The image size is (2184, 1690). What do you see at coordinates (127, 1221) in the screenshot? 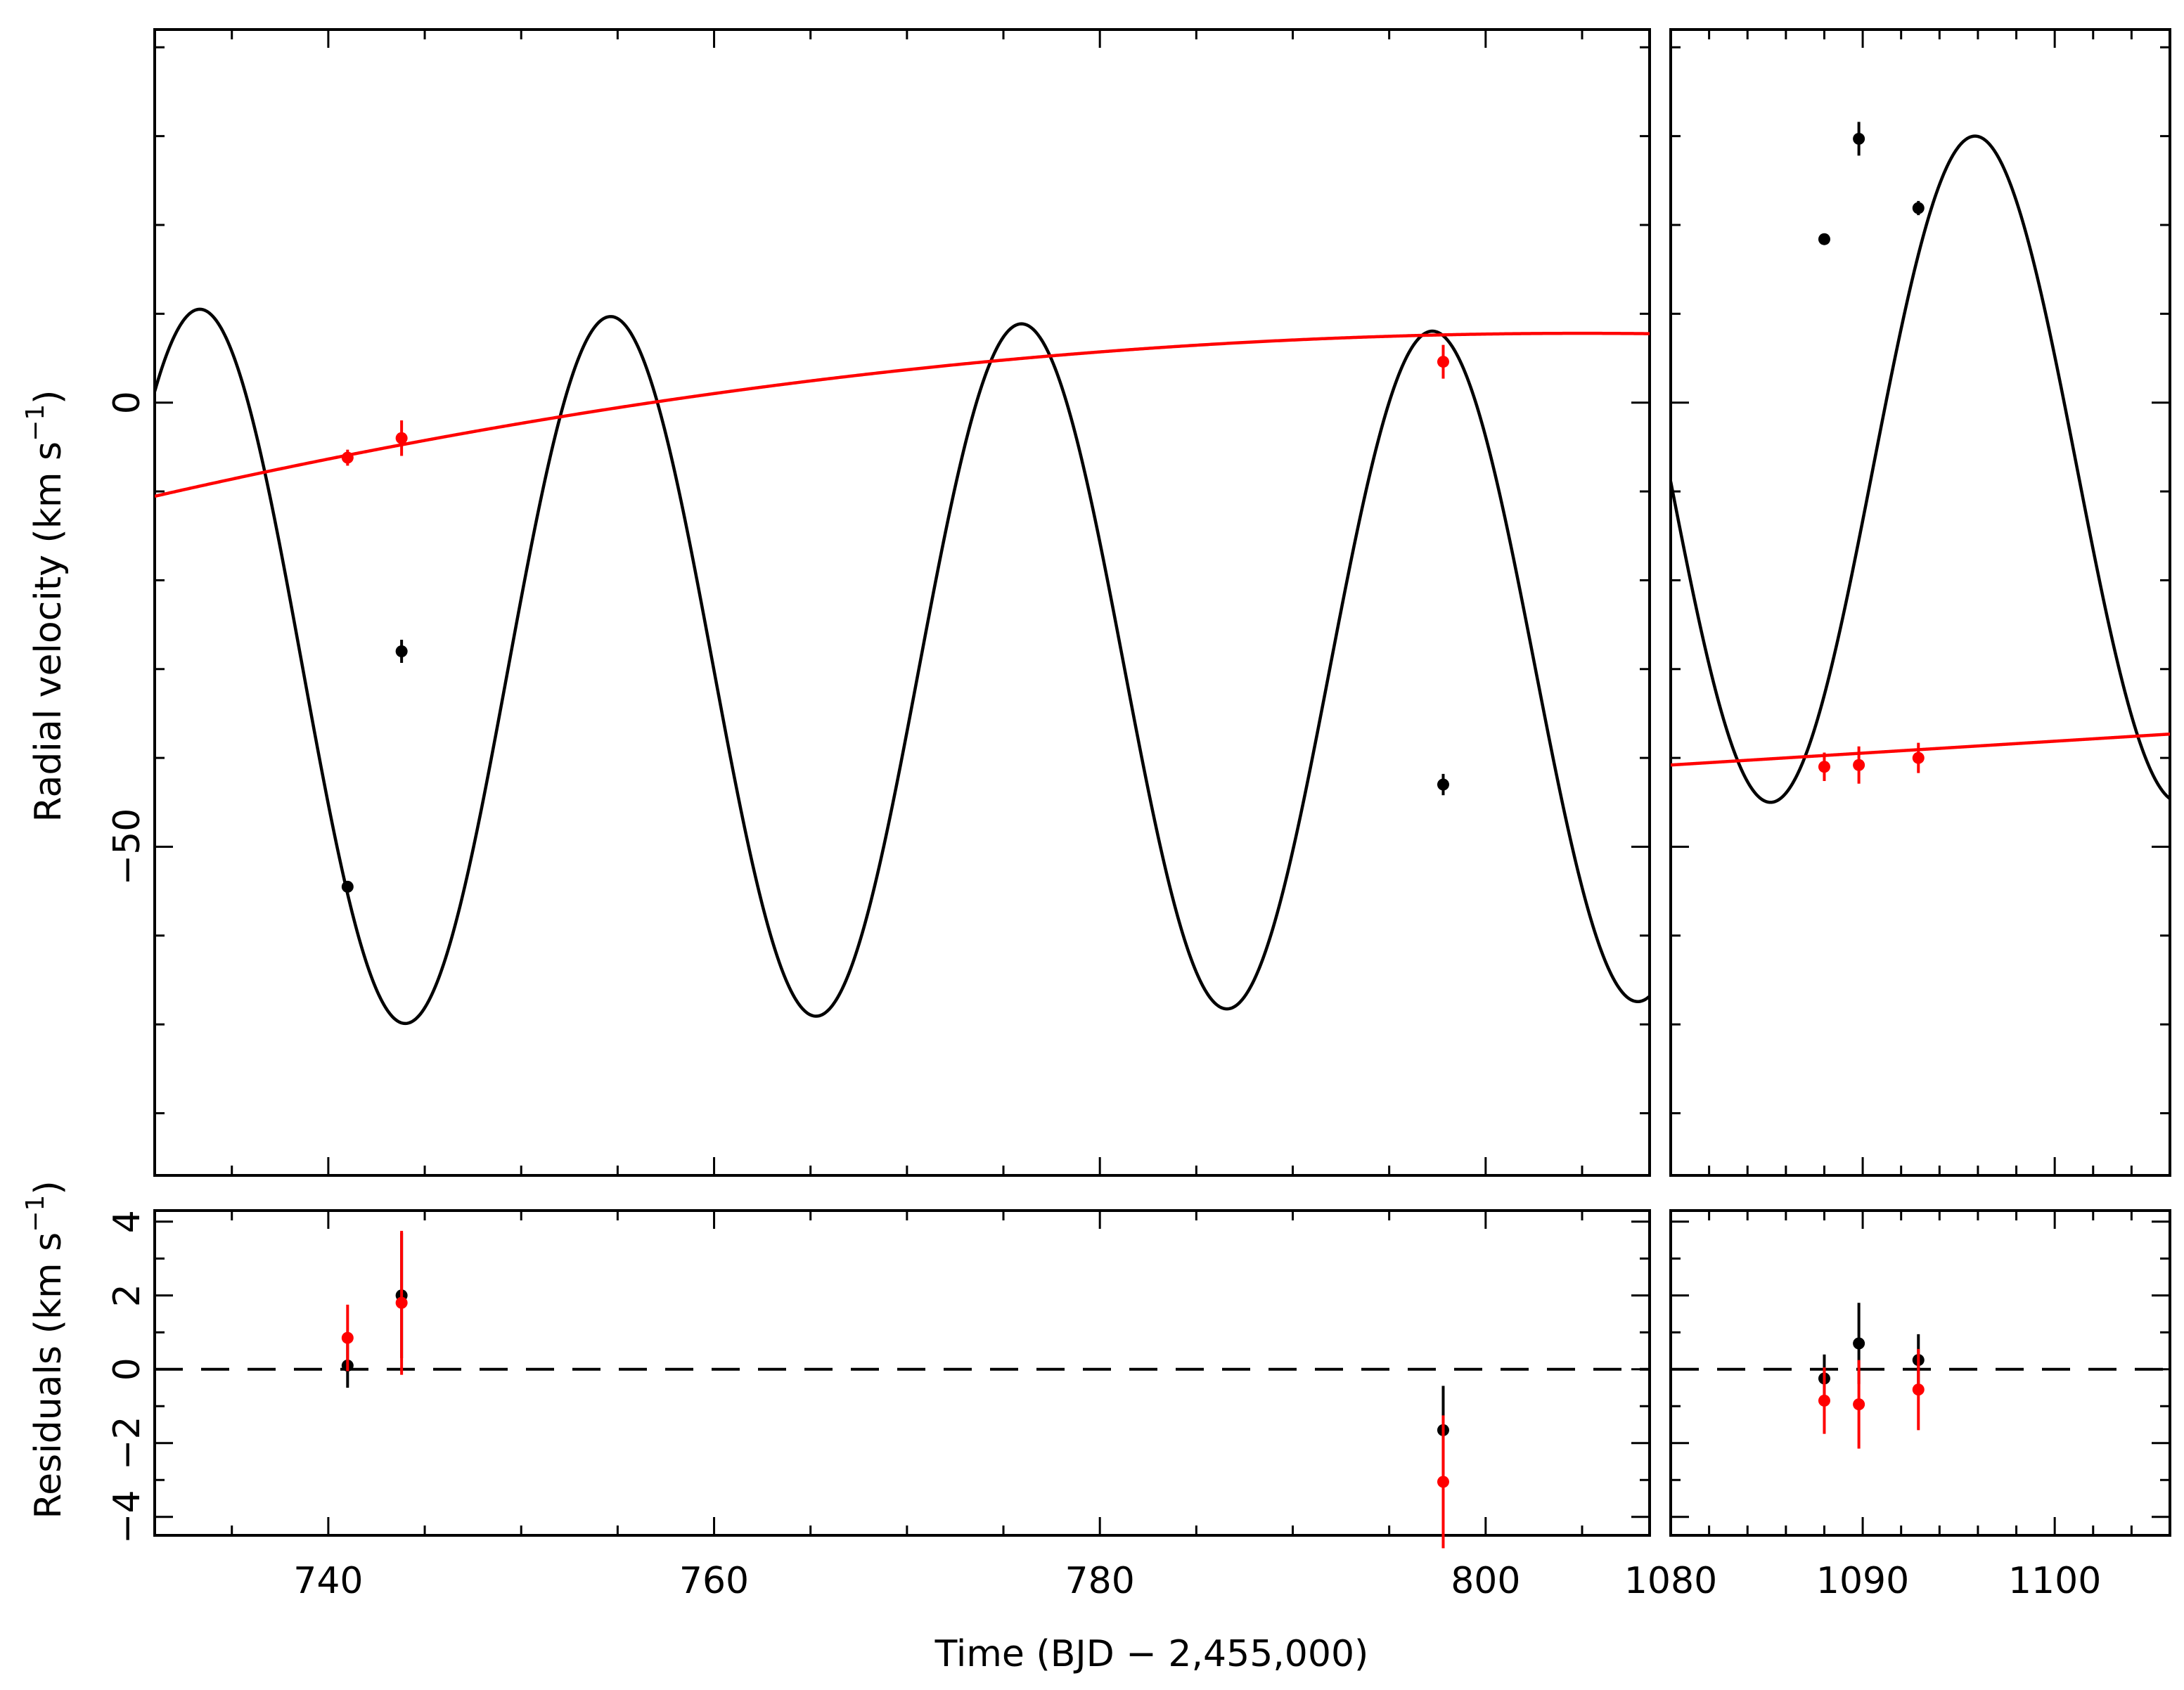
I see `res-left-ytick-label: 4` at bounding box center [127, 1221].